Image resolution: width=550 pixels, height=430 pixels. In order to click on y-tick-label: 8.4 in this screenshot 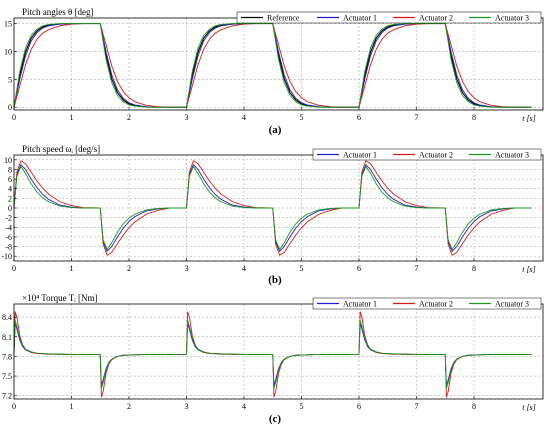, I will do `click(7, 317)`.